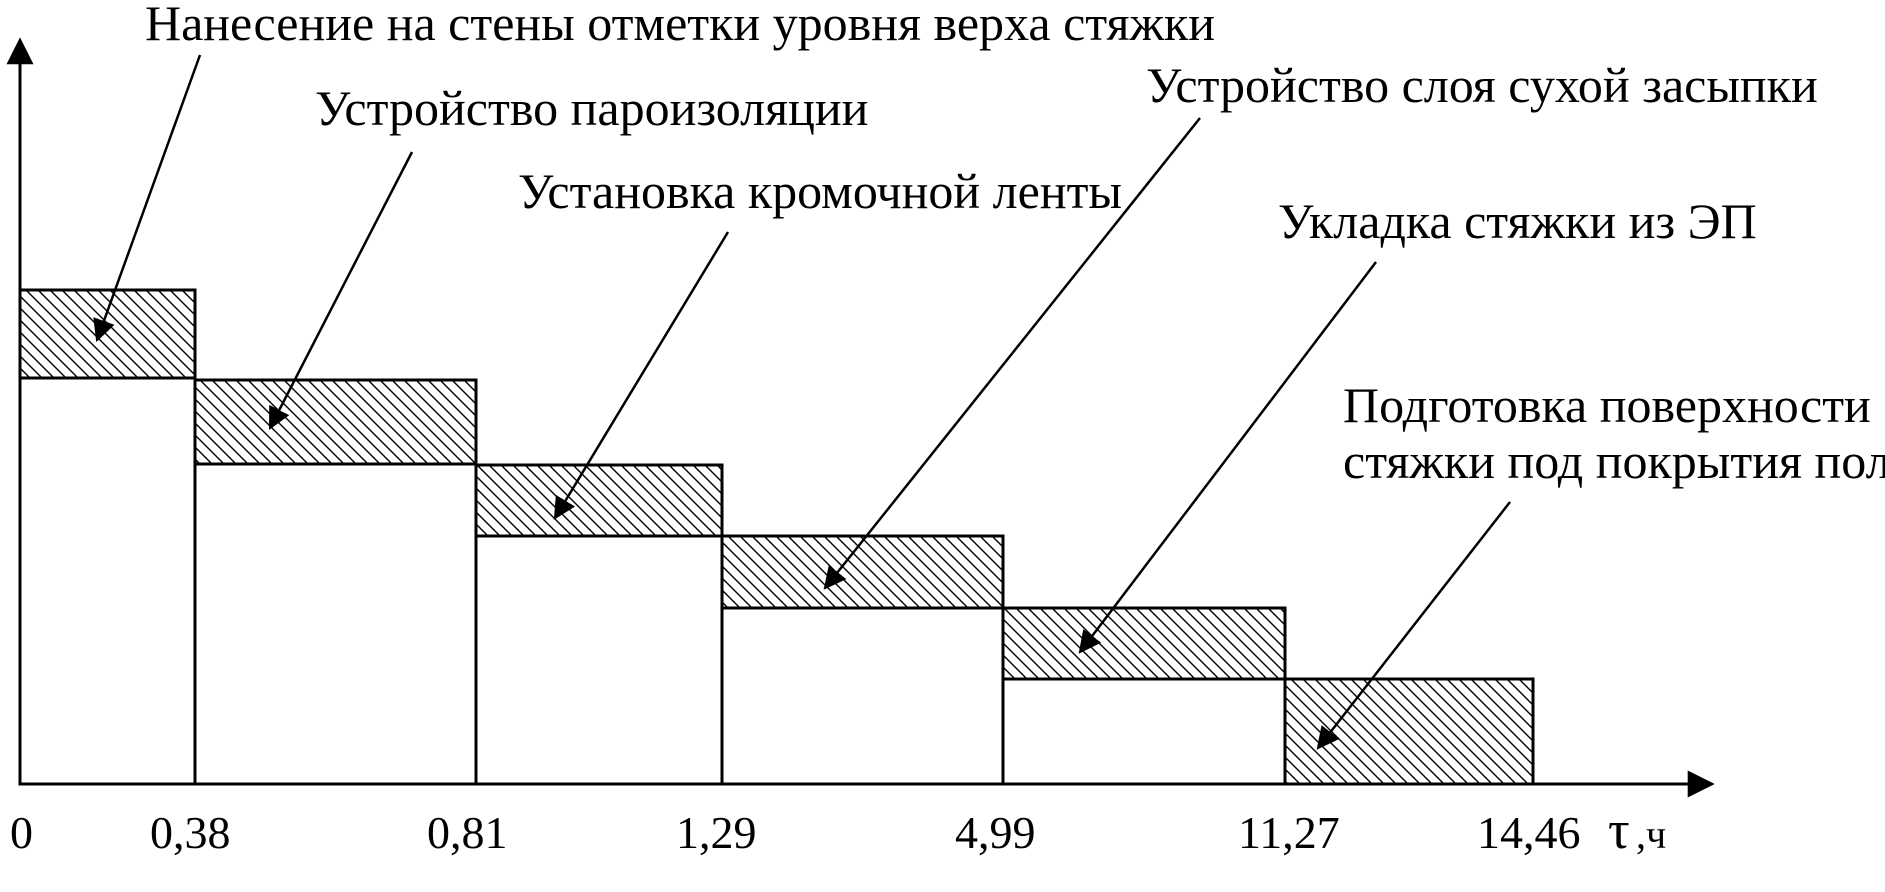 Image resolution: width=1885 pixels, height=892 pixels. Describe the element at coordinates (862, 572) in the screenshot. I see `stage-4-hatch` at that location.